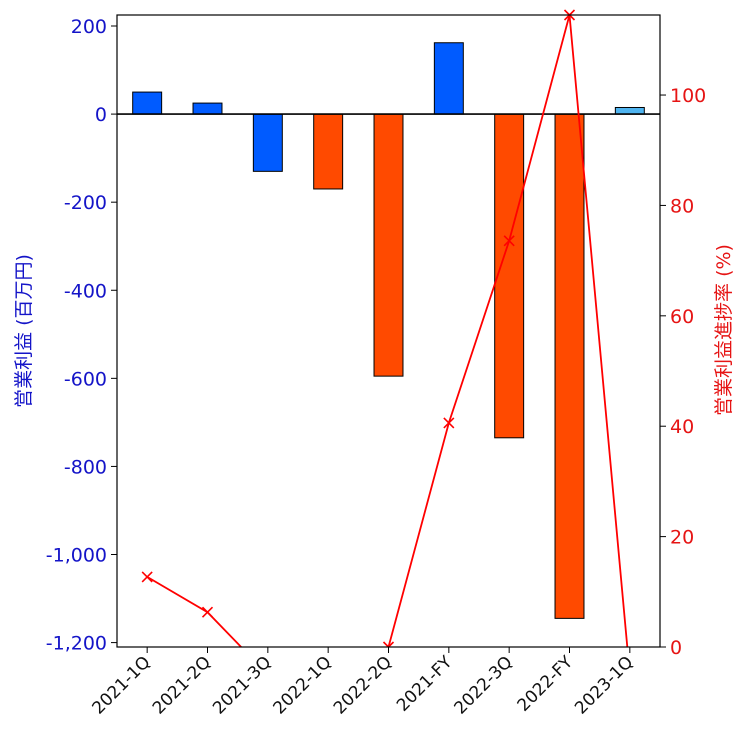  What do you see at coordinates (122, 685) in the screenshot?
I see `x-tick-label: 2021-1Q` at bounding box center [122, 685].